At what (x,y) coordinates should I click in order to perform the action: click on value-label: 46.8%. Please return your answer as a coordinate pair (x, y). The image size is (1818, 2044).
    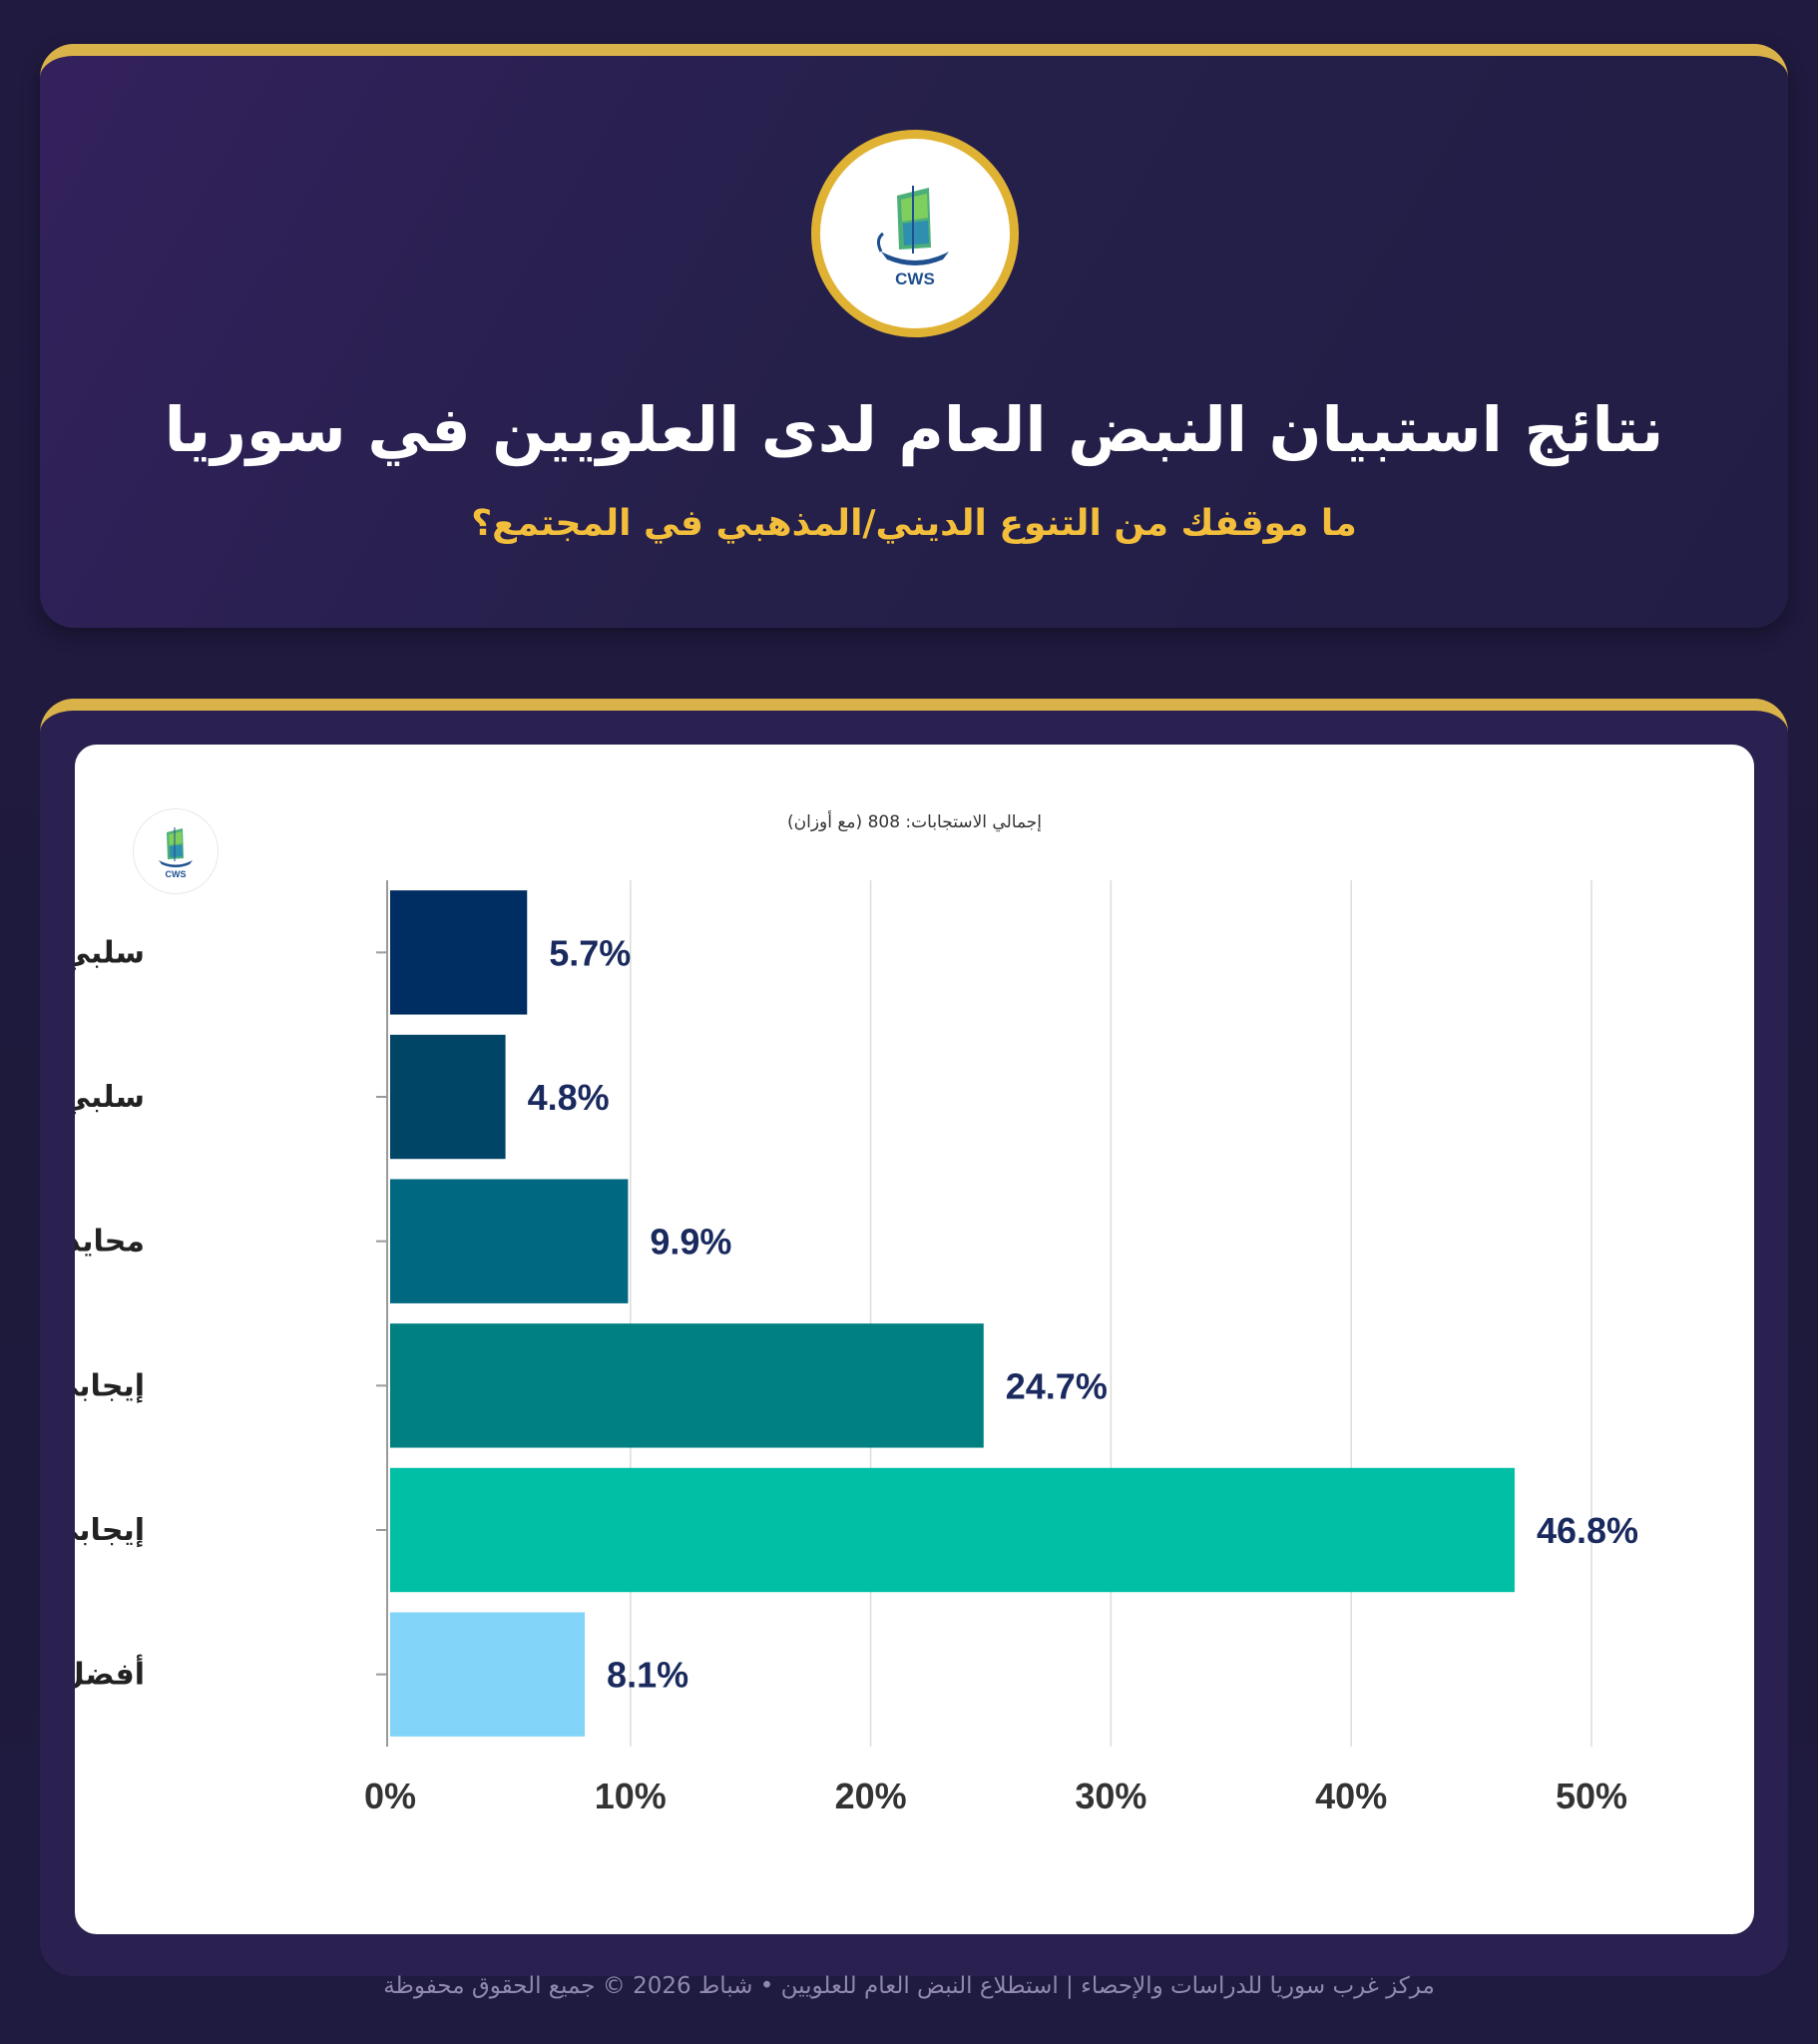
    Looking at the image, I should click on (1587, 1530).